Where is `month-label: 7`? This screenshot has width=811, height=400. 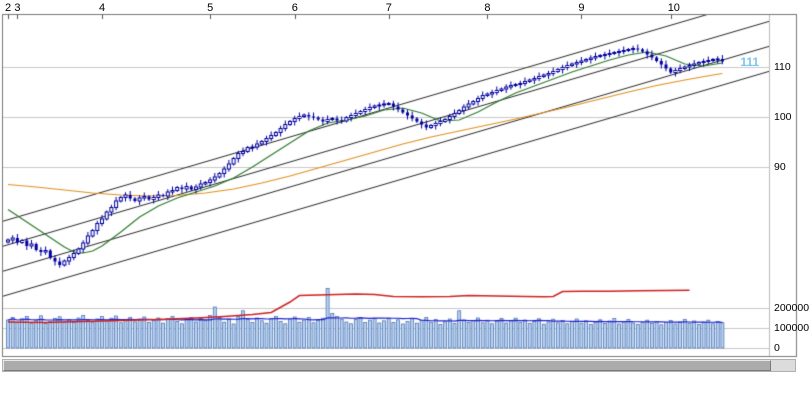 month-label: 7 is located at coordinates (388, 8).